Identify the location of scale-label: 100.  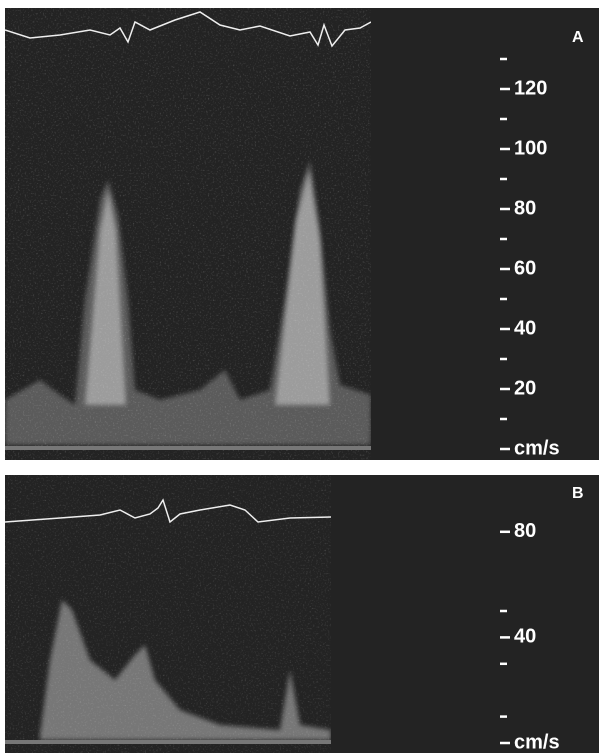
(530, 148).